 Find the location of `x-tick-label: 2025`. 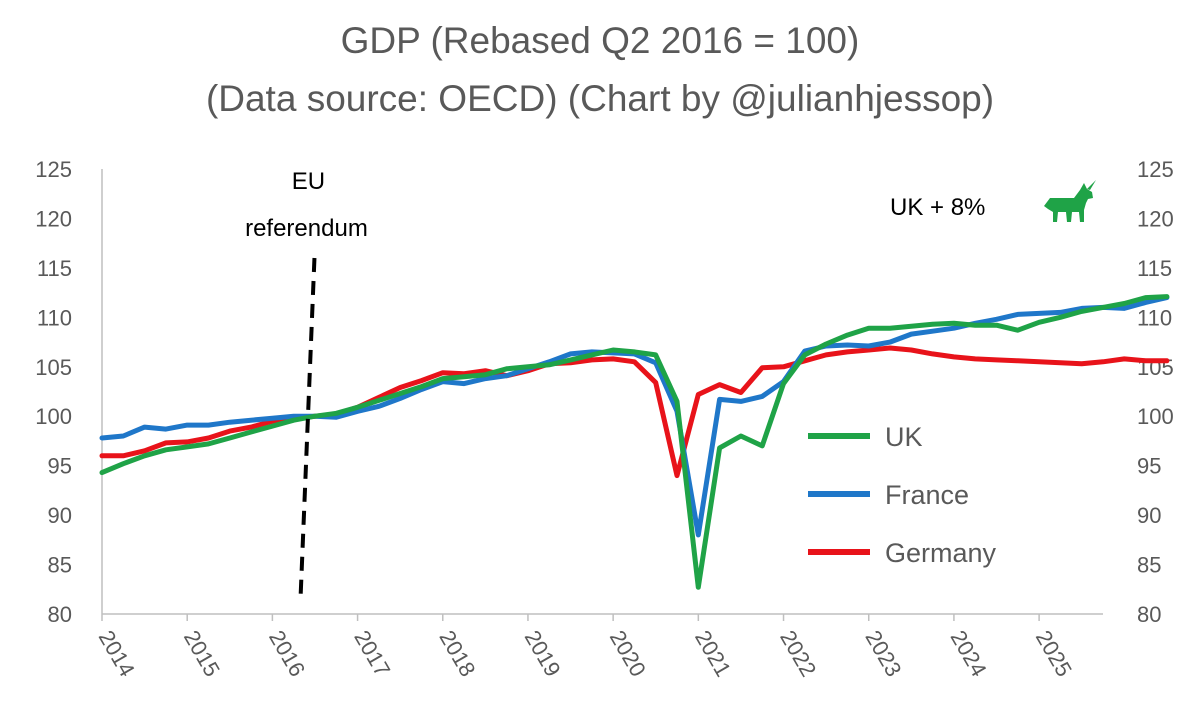

x-tick-label: 2025 is located at coordinates (1054, 653).